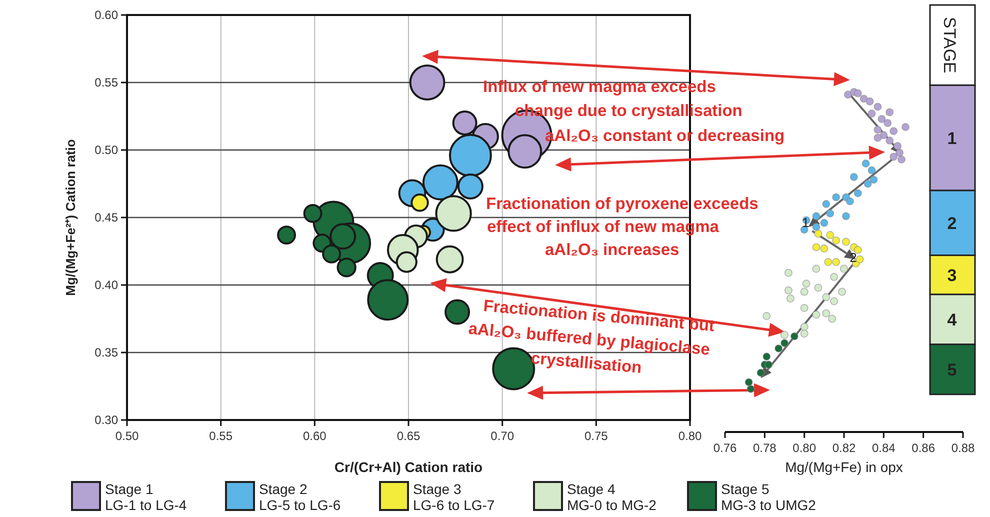 The image size is (990, 517). Describe the element at coordinates (221, 436) in the screenshot. I see `x-tick-label: 0.55` at that location.